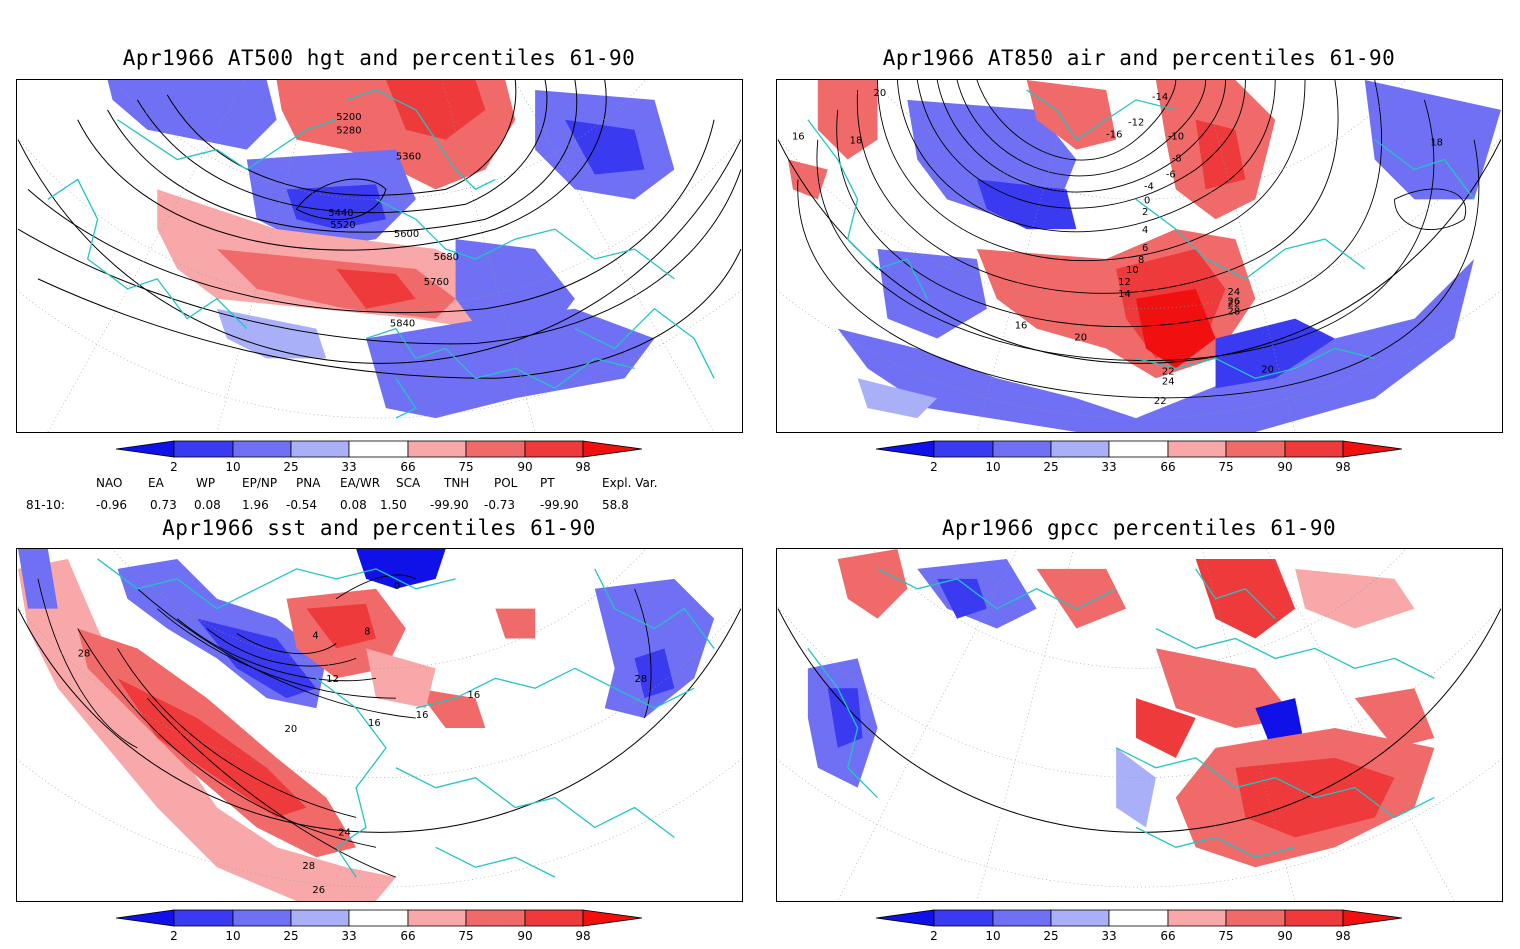 This screenshot has height=949, width=1520. What do you see at coordinates (449, 505) in the screenshot?
I see `index-value: -99.90` at bounding box center [449, 505].